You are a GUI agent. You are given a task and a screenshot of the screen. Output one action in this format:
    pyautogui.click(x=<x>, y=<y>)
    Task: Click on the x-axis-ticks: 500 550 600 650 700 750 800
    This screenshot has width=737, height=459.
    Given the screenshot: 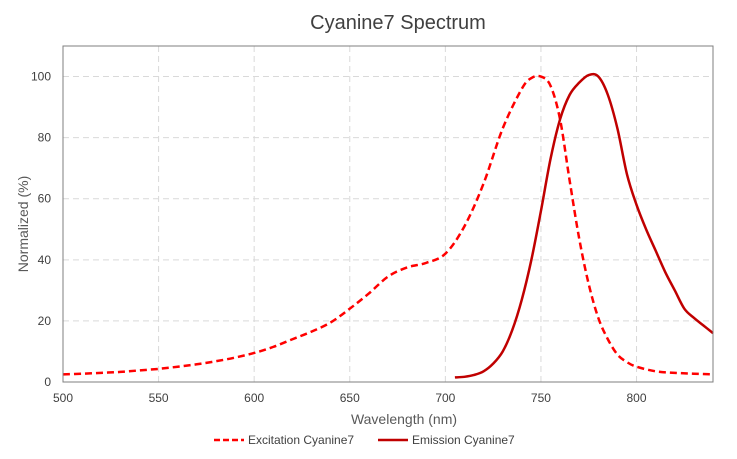 What is the action you would take?
    pyautogui.click(x=350, y=398)
    